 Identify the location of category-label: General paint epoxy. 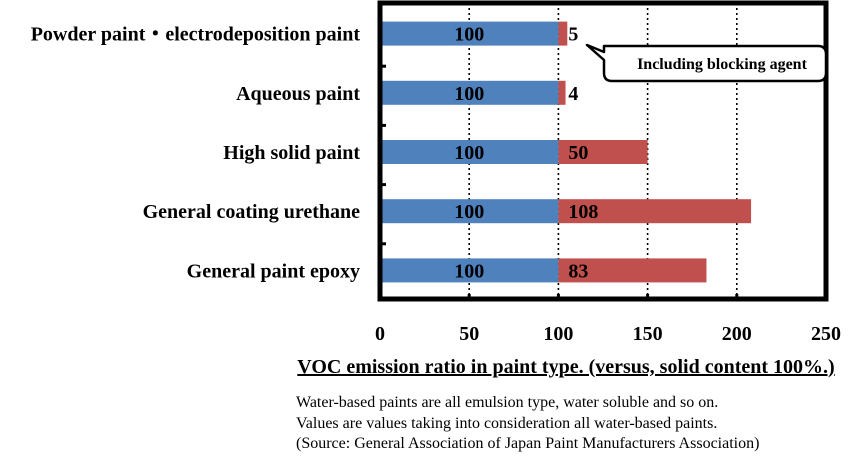
(273, 271).